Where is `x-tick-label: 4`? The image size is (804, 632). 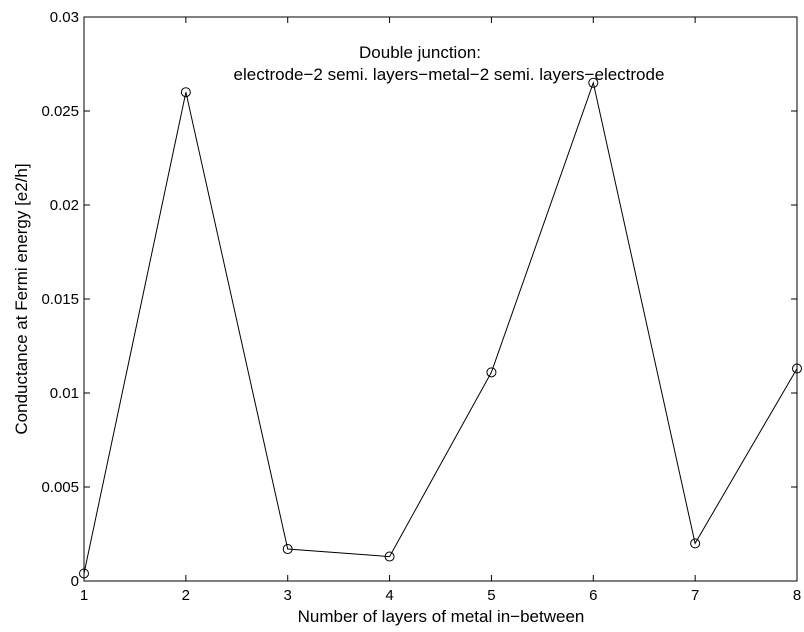 x-tick-label: 4 is located at coordinates (389, 595).